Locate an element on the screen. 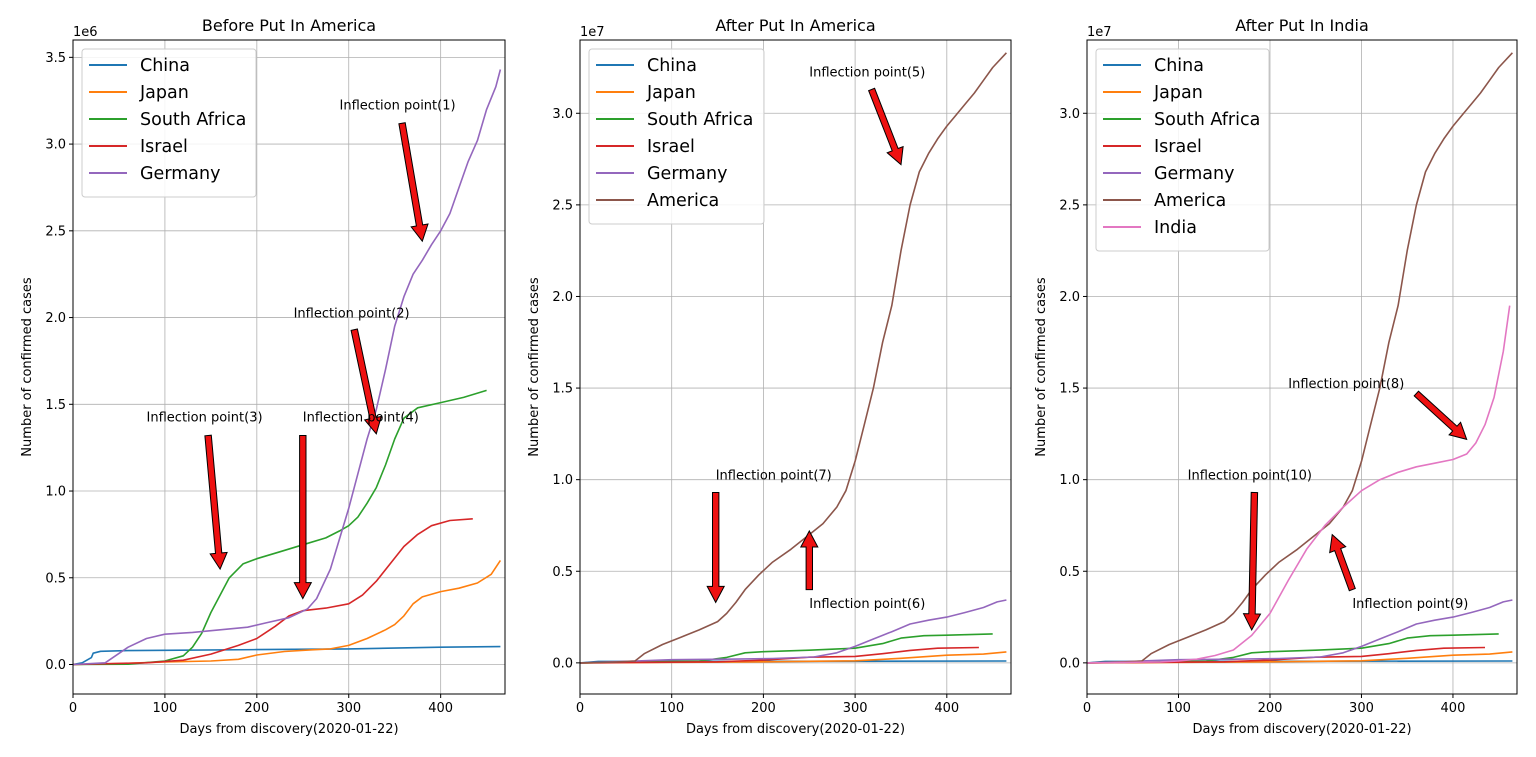 The width and height of the screenshot is (1536, 757). annotation-label: Inflection point(3) is located at coordinates (205, 418).